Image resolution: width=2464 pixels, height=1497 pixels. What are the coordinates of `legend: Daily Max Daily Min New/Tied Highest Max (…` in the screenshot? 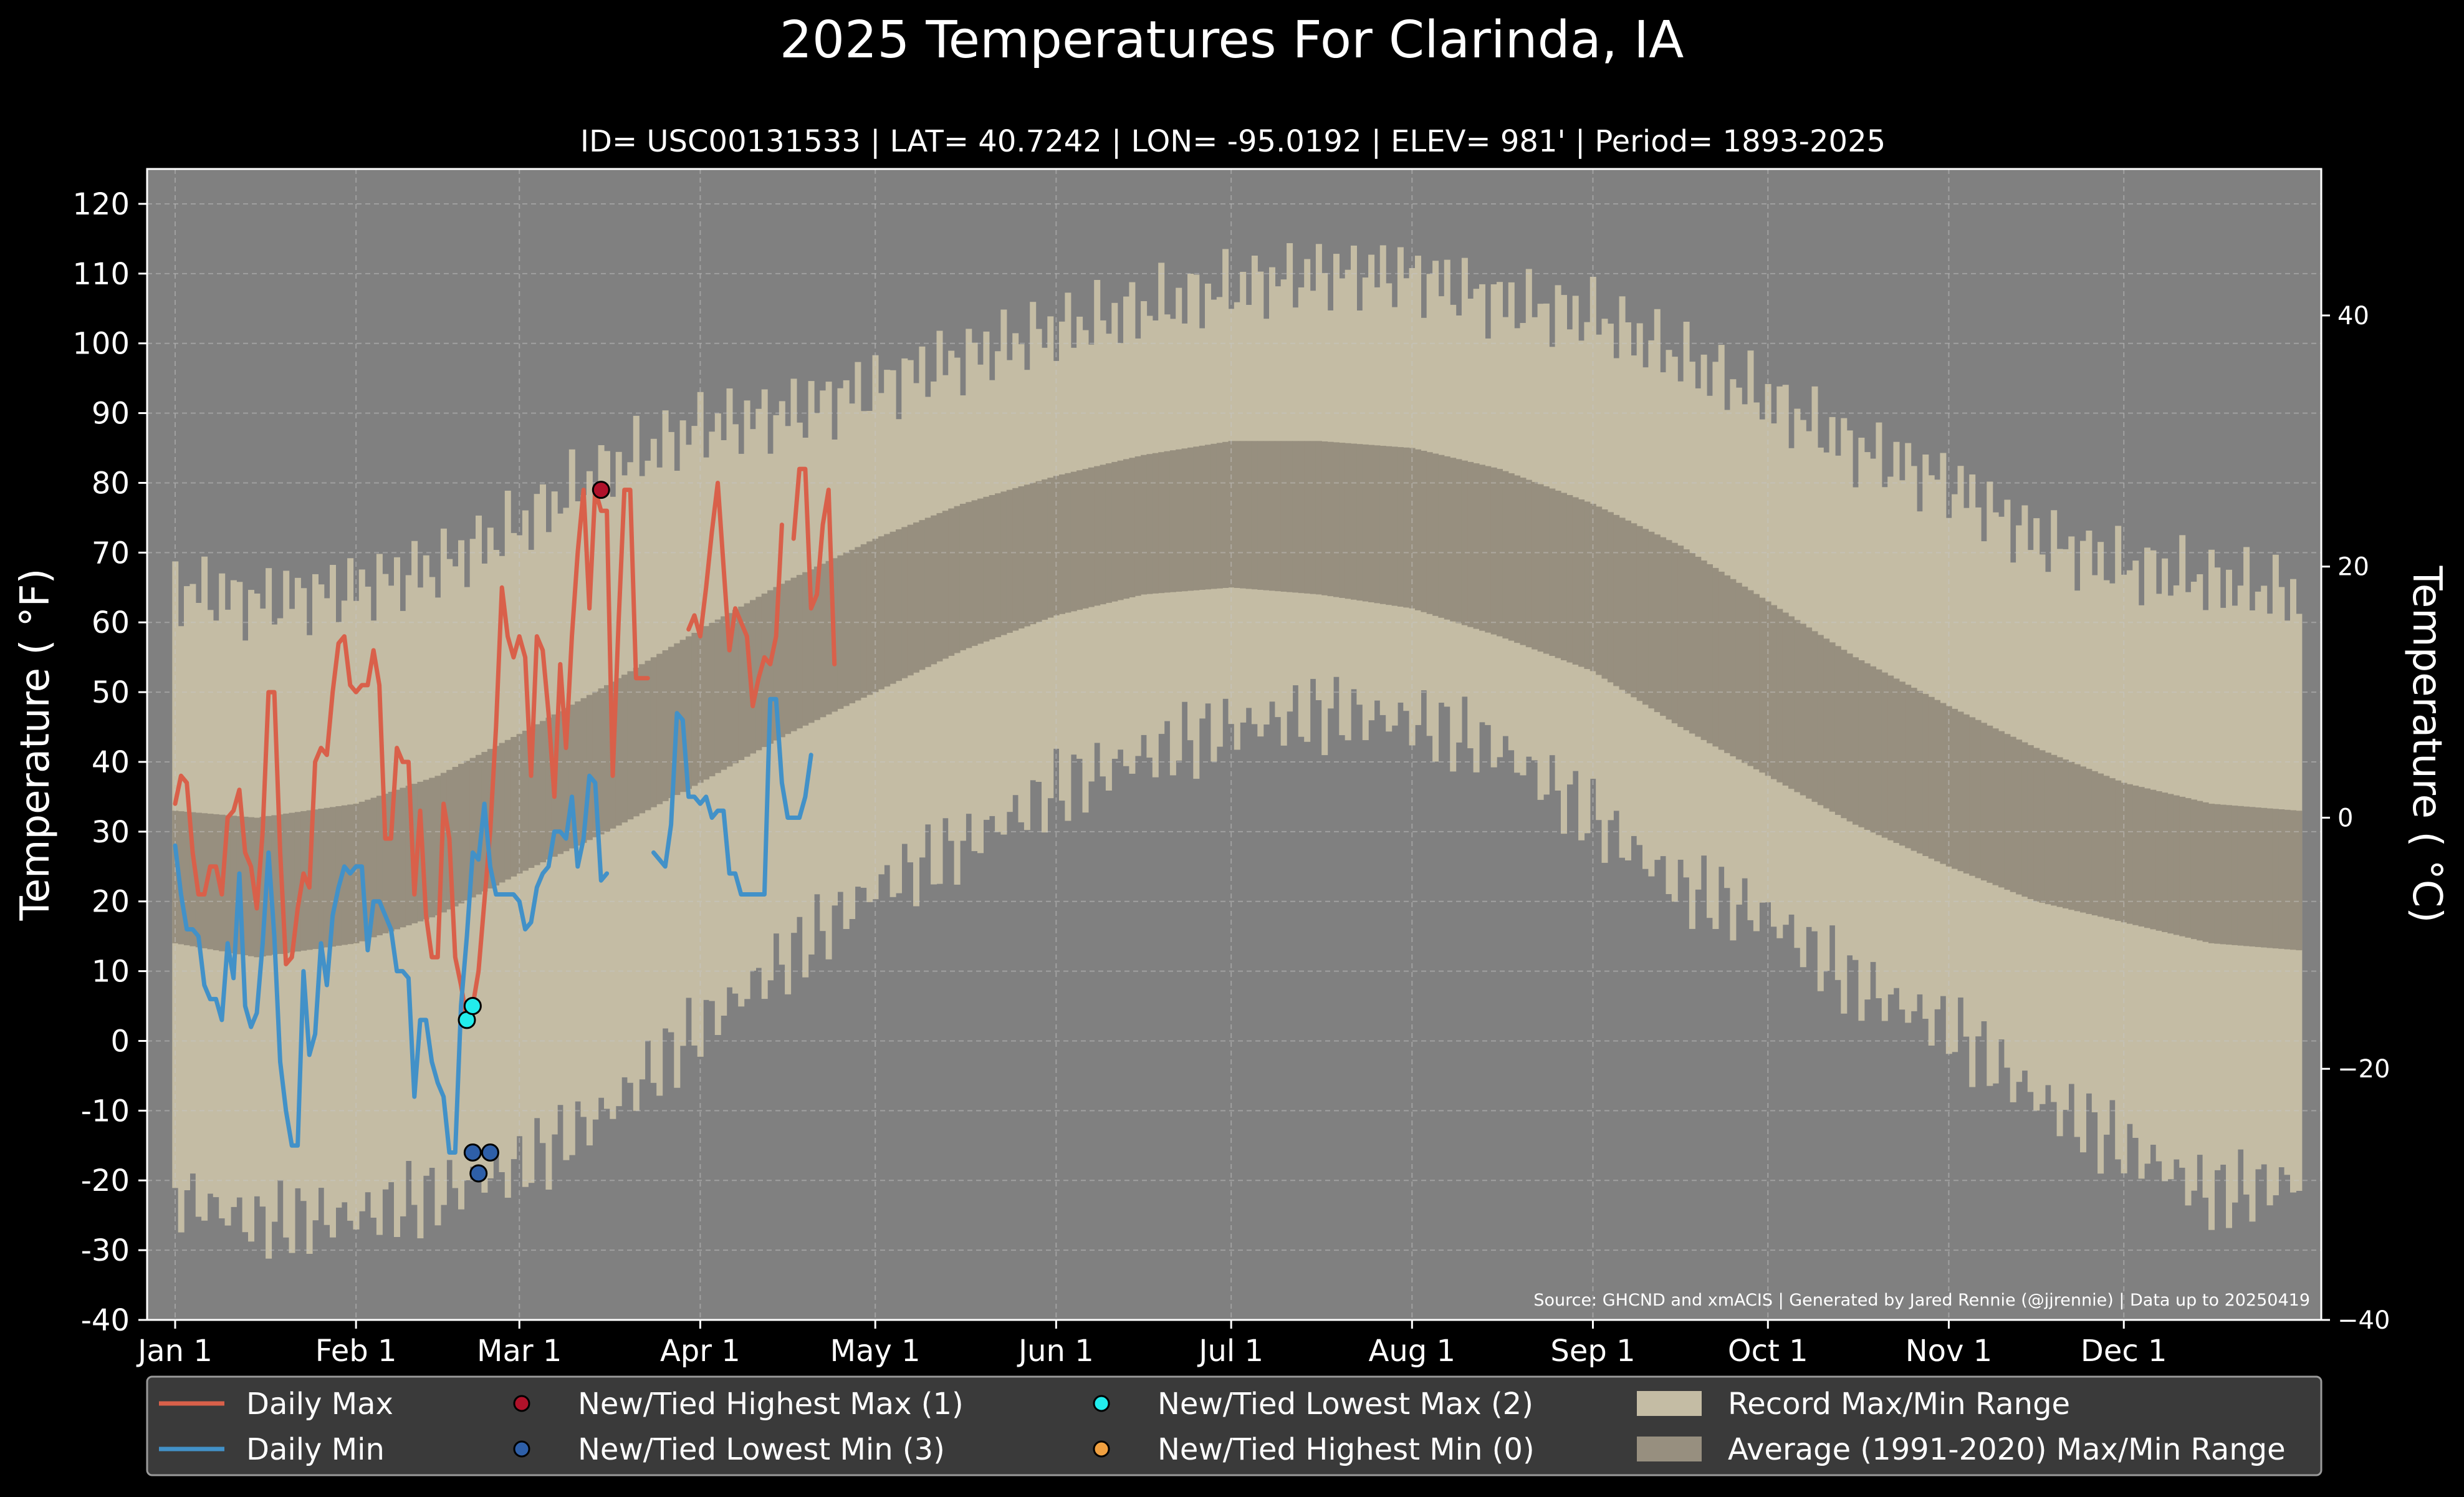 It's located at (1234, 1425).